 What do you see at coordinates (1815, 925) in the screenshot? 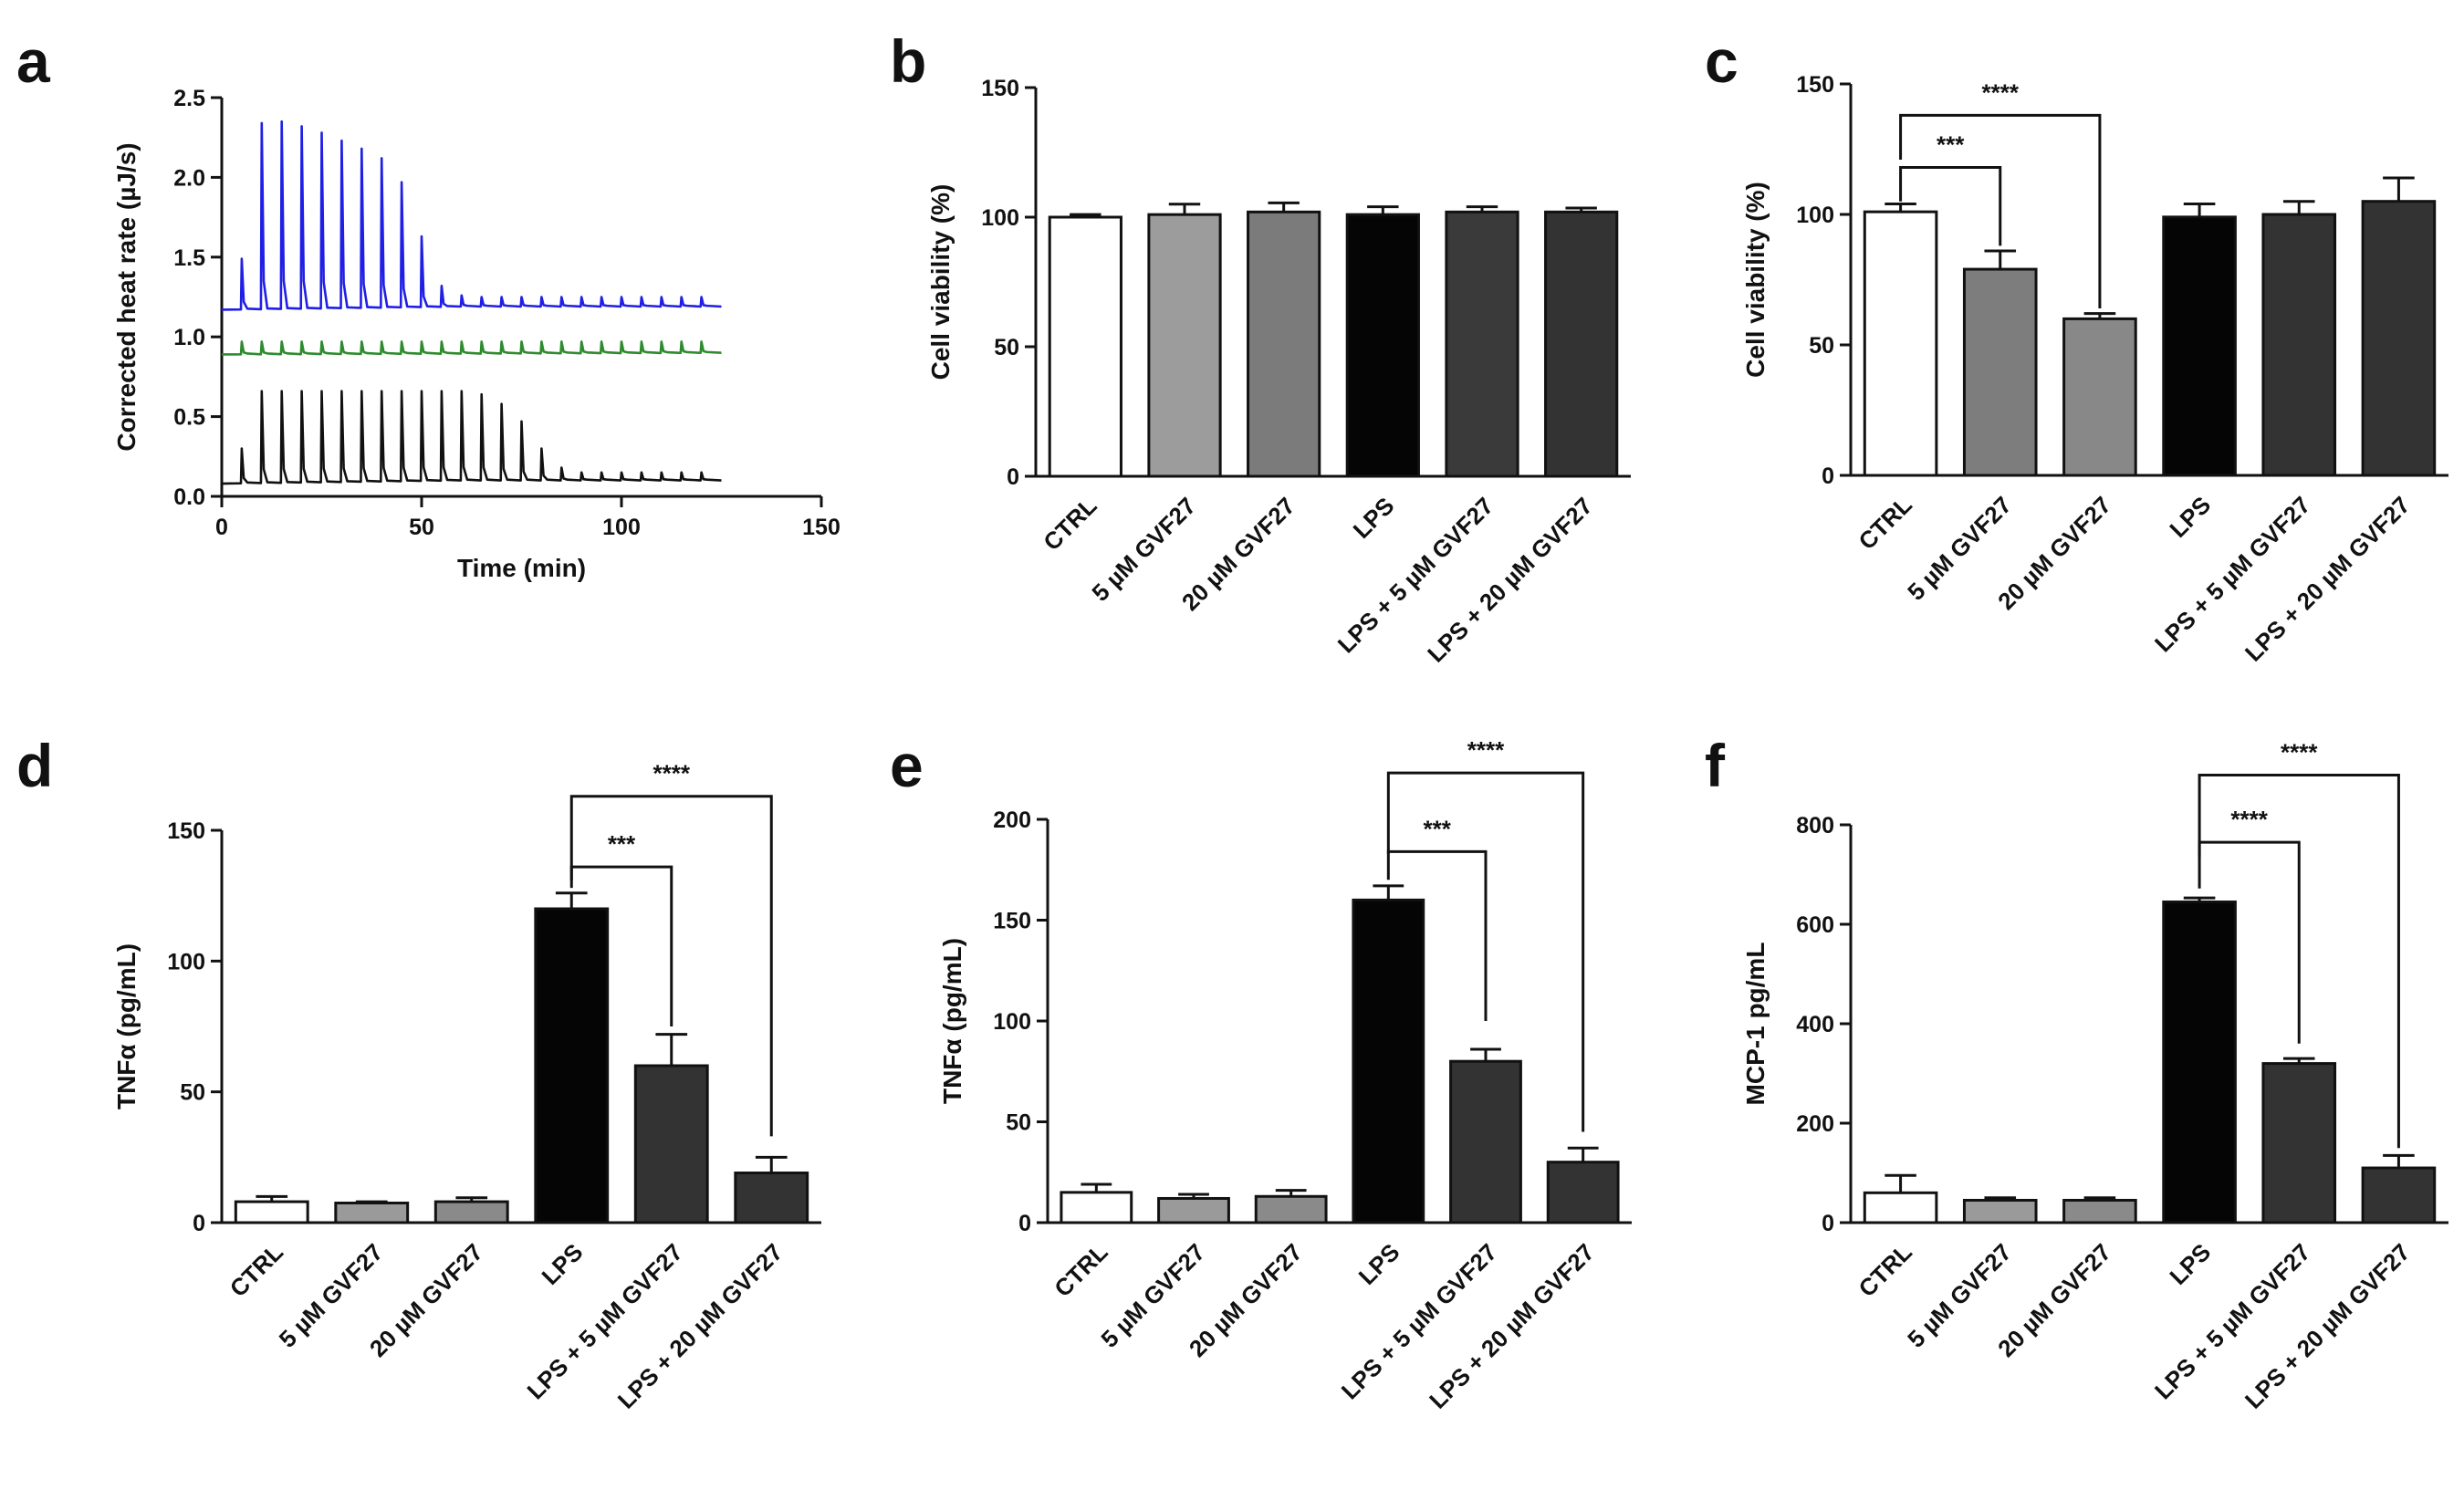
I see `y-tick-label: 600` at bounding box center [1815, 925].